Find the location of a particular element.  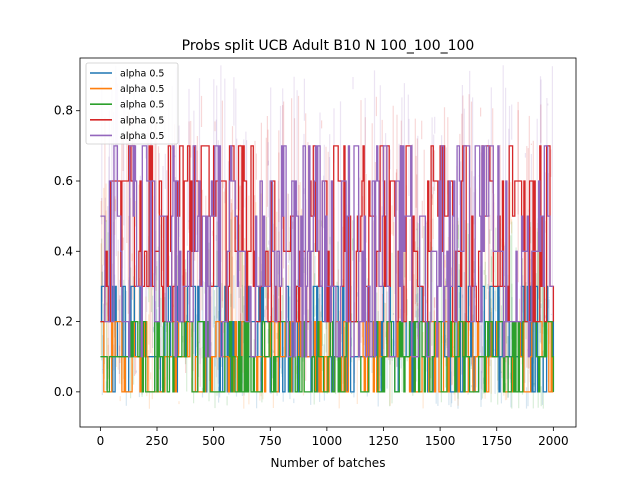

legend-entry-5: alpha 0.5 is located at coordinates (127, 136).